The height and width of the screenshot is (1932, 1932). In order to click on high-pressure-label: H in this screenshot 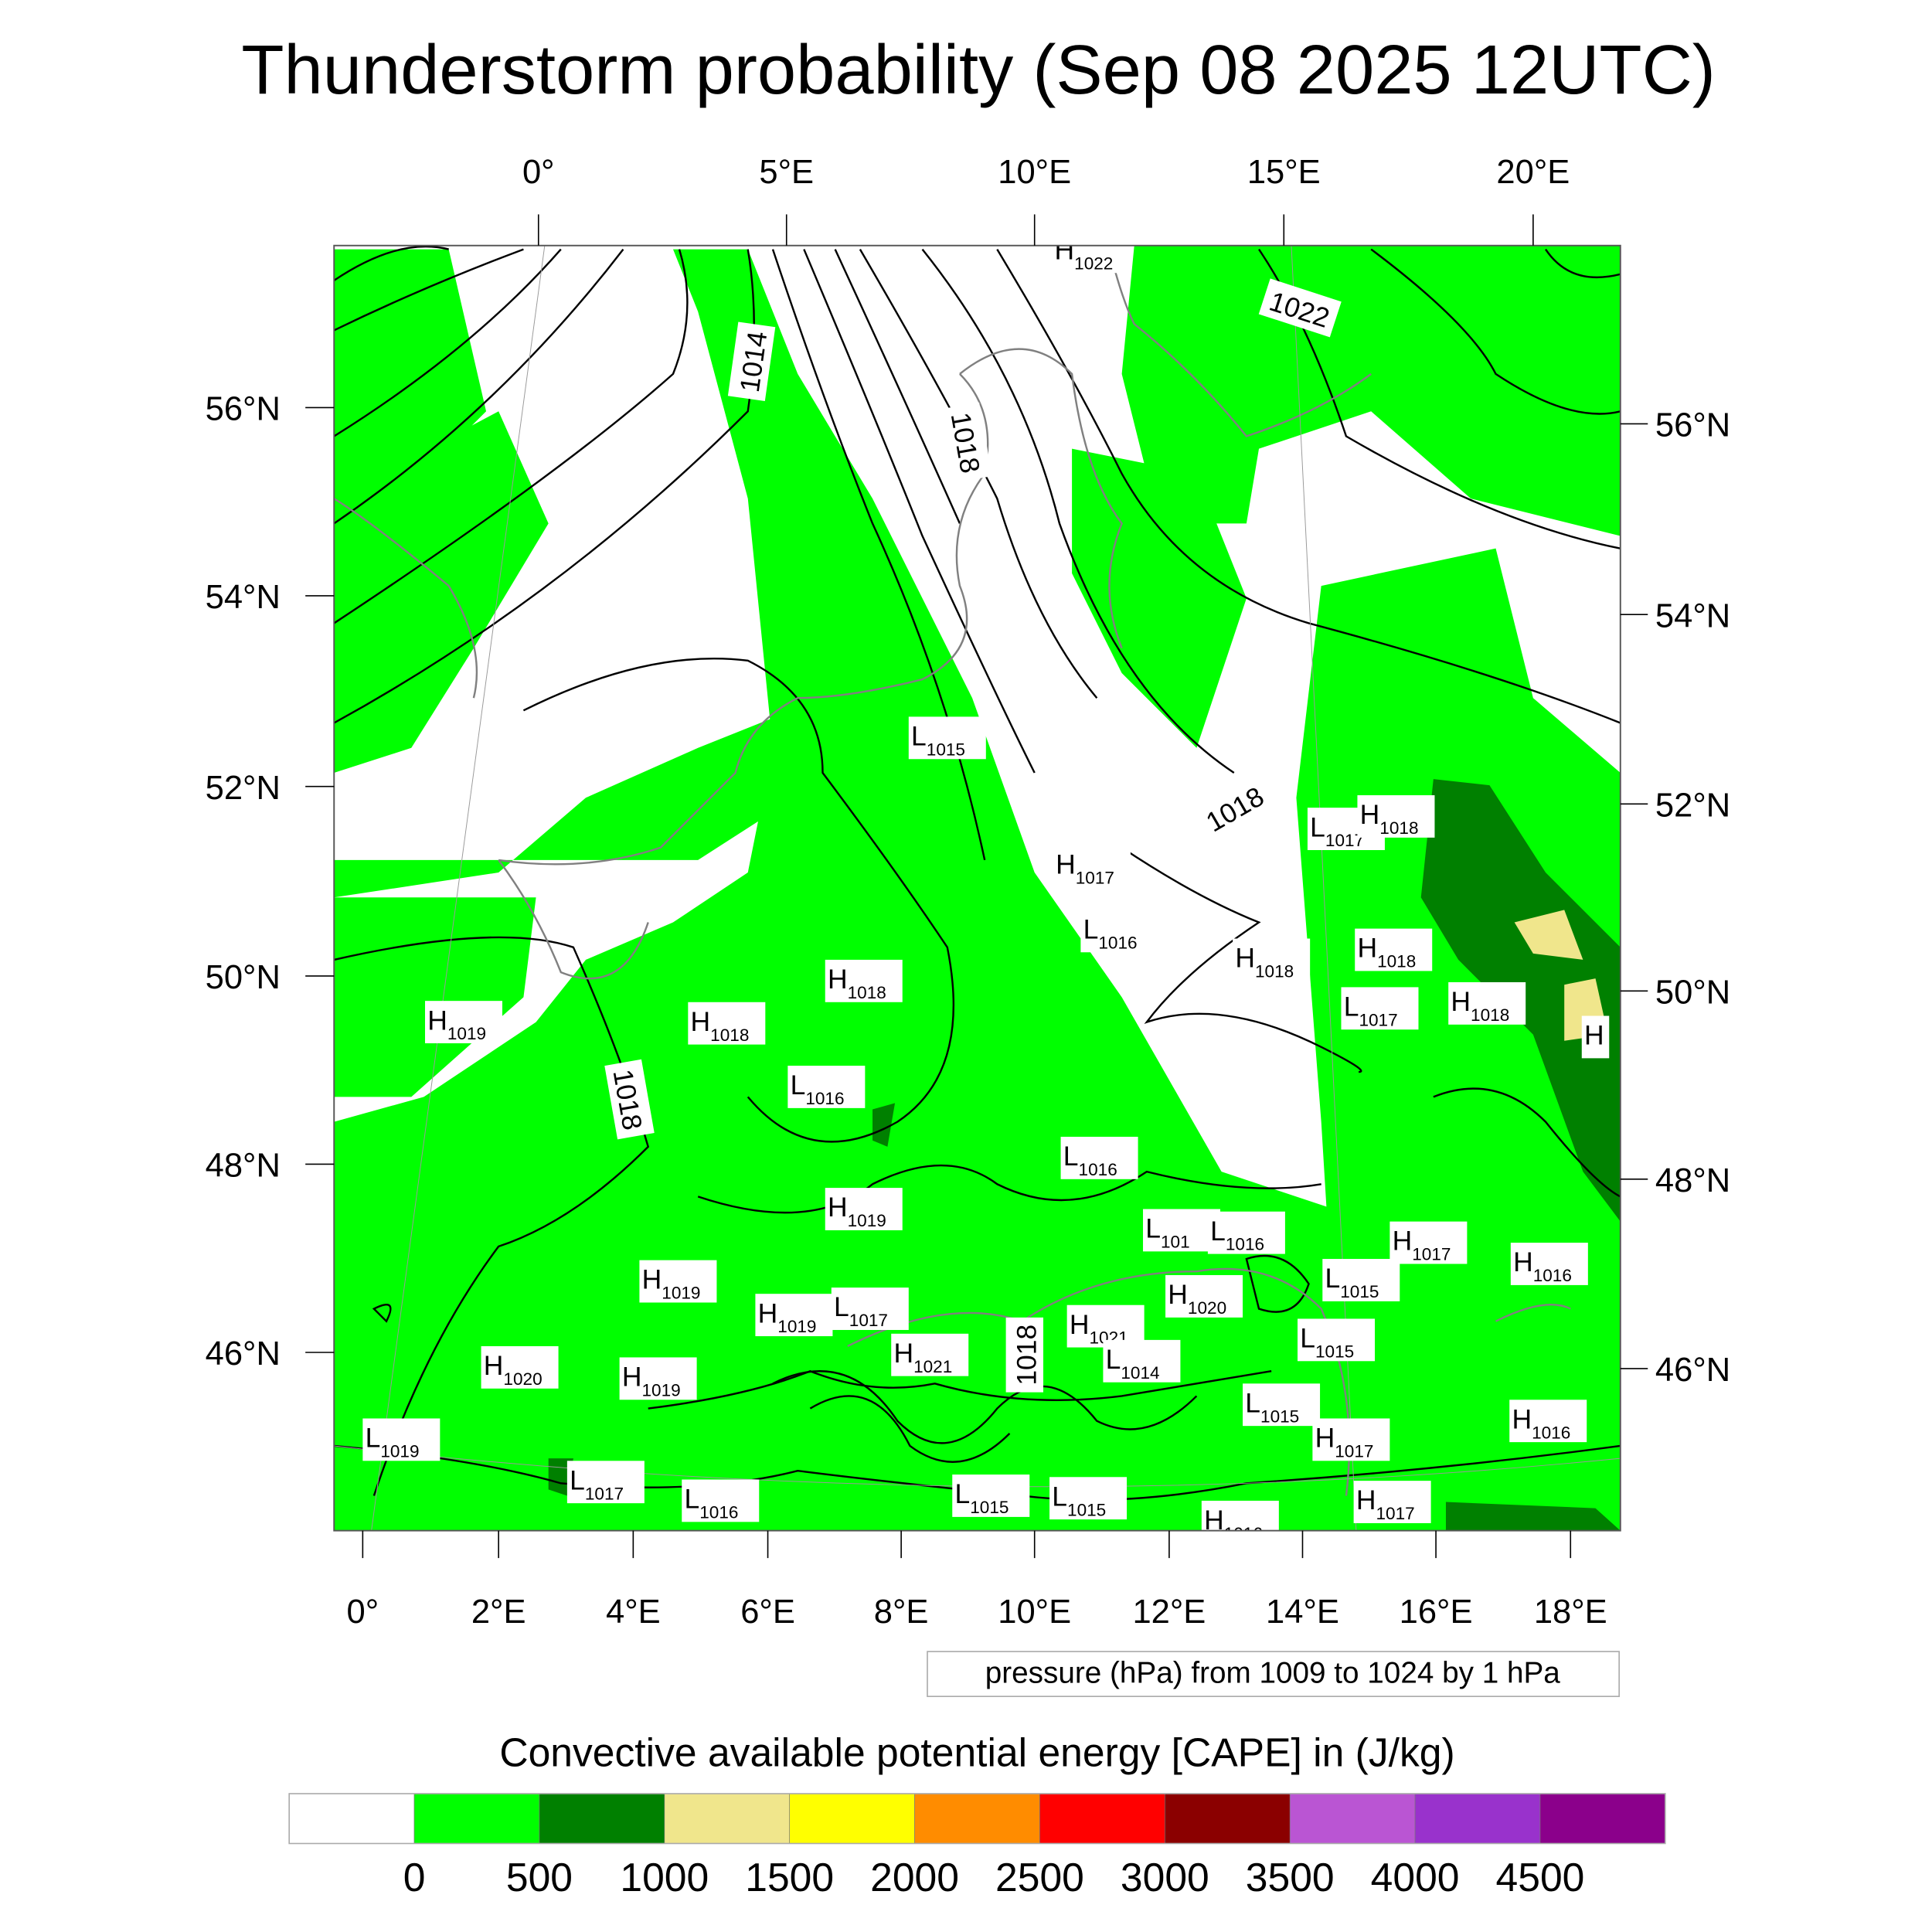, I will do `click(1596, 1037)`.